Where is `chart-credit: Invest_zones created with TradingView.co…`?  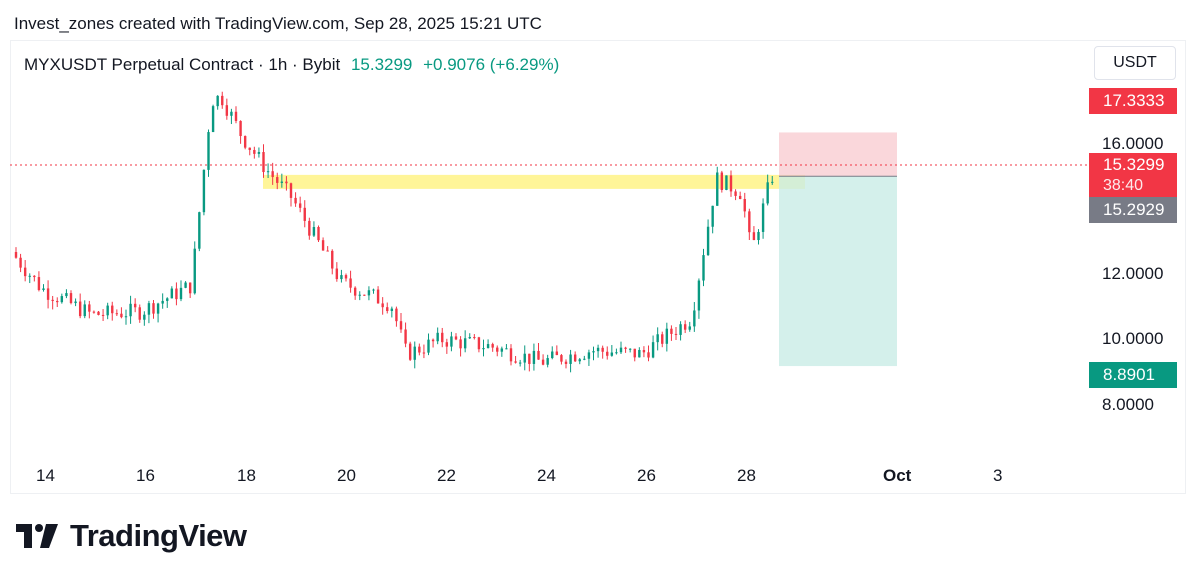 chart-credit: Invest_zones created with TradingView.co… is located at coordinates (278, 23).